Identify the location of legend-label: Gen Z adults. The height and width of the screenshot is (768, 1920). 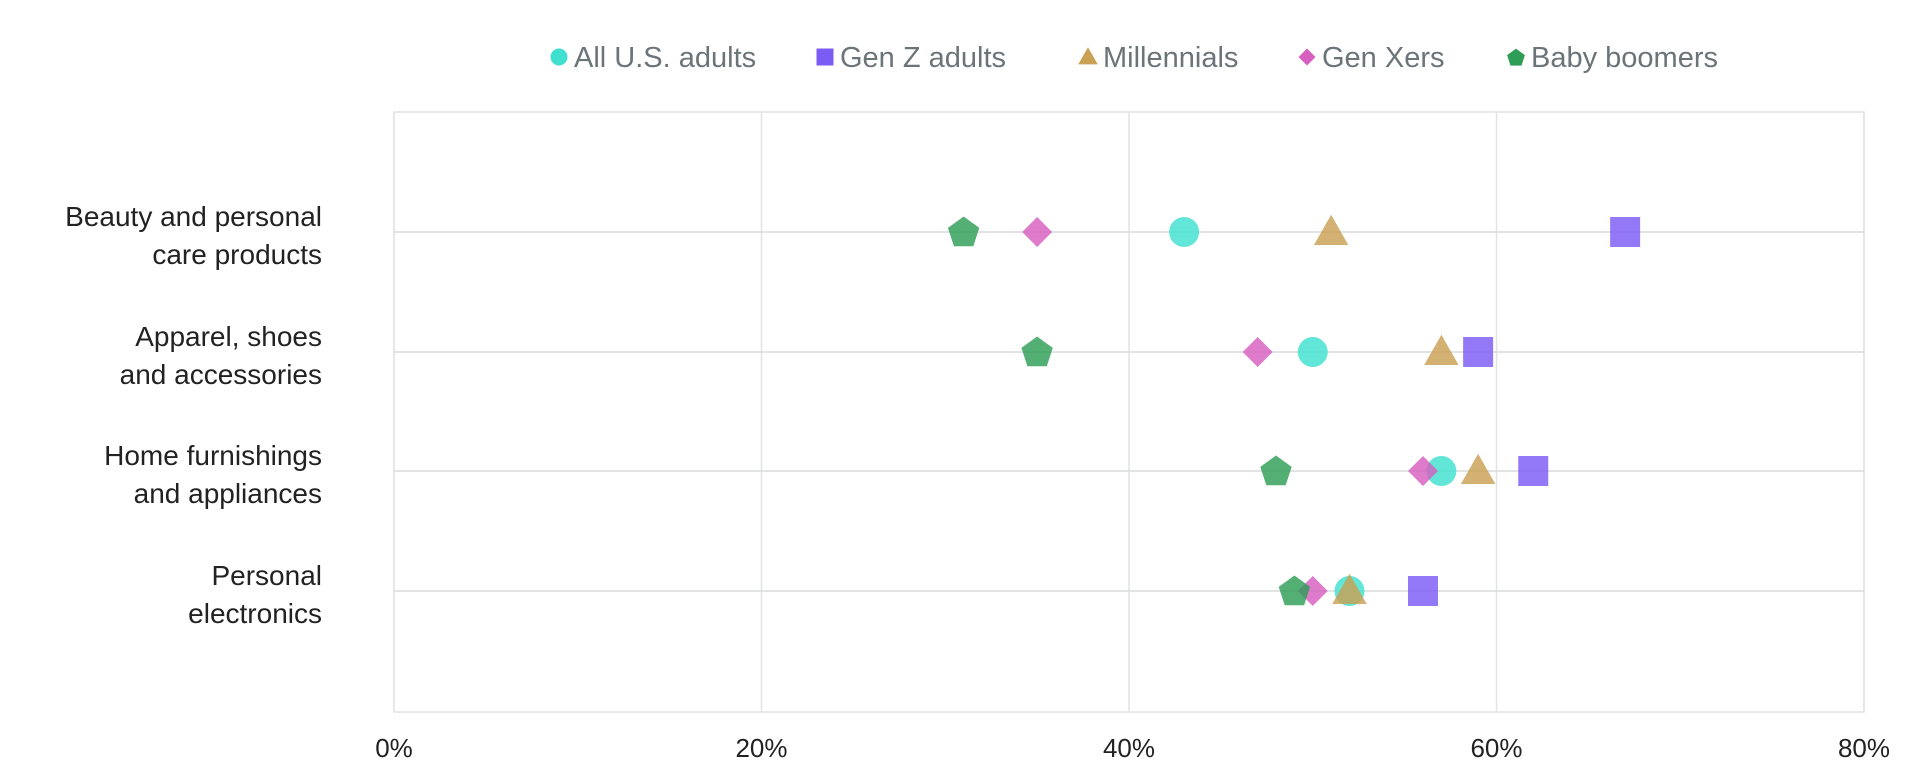
(923, 58).